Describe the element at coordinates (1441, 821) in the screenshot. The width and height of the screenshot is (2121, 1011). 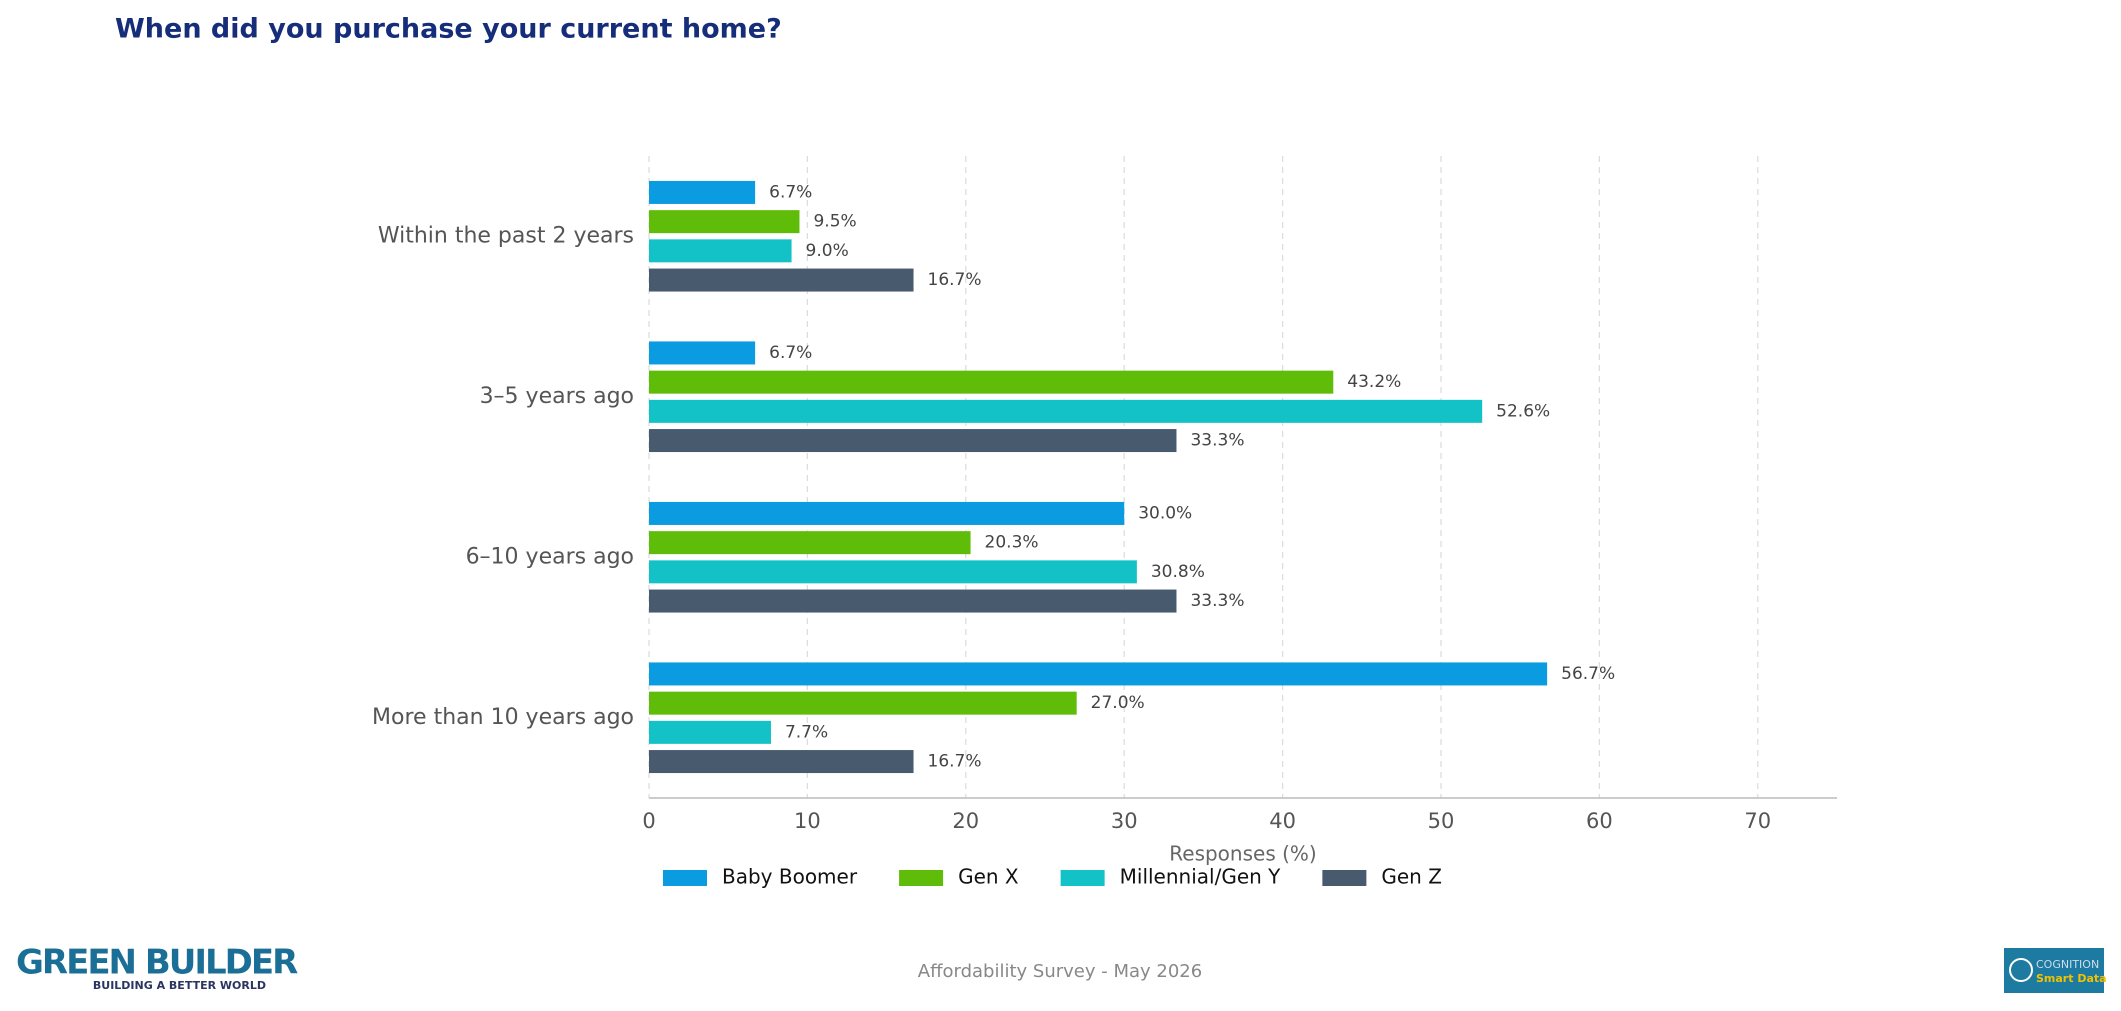
I see `x-tick-label: 50` at that location.